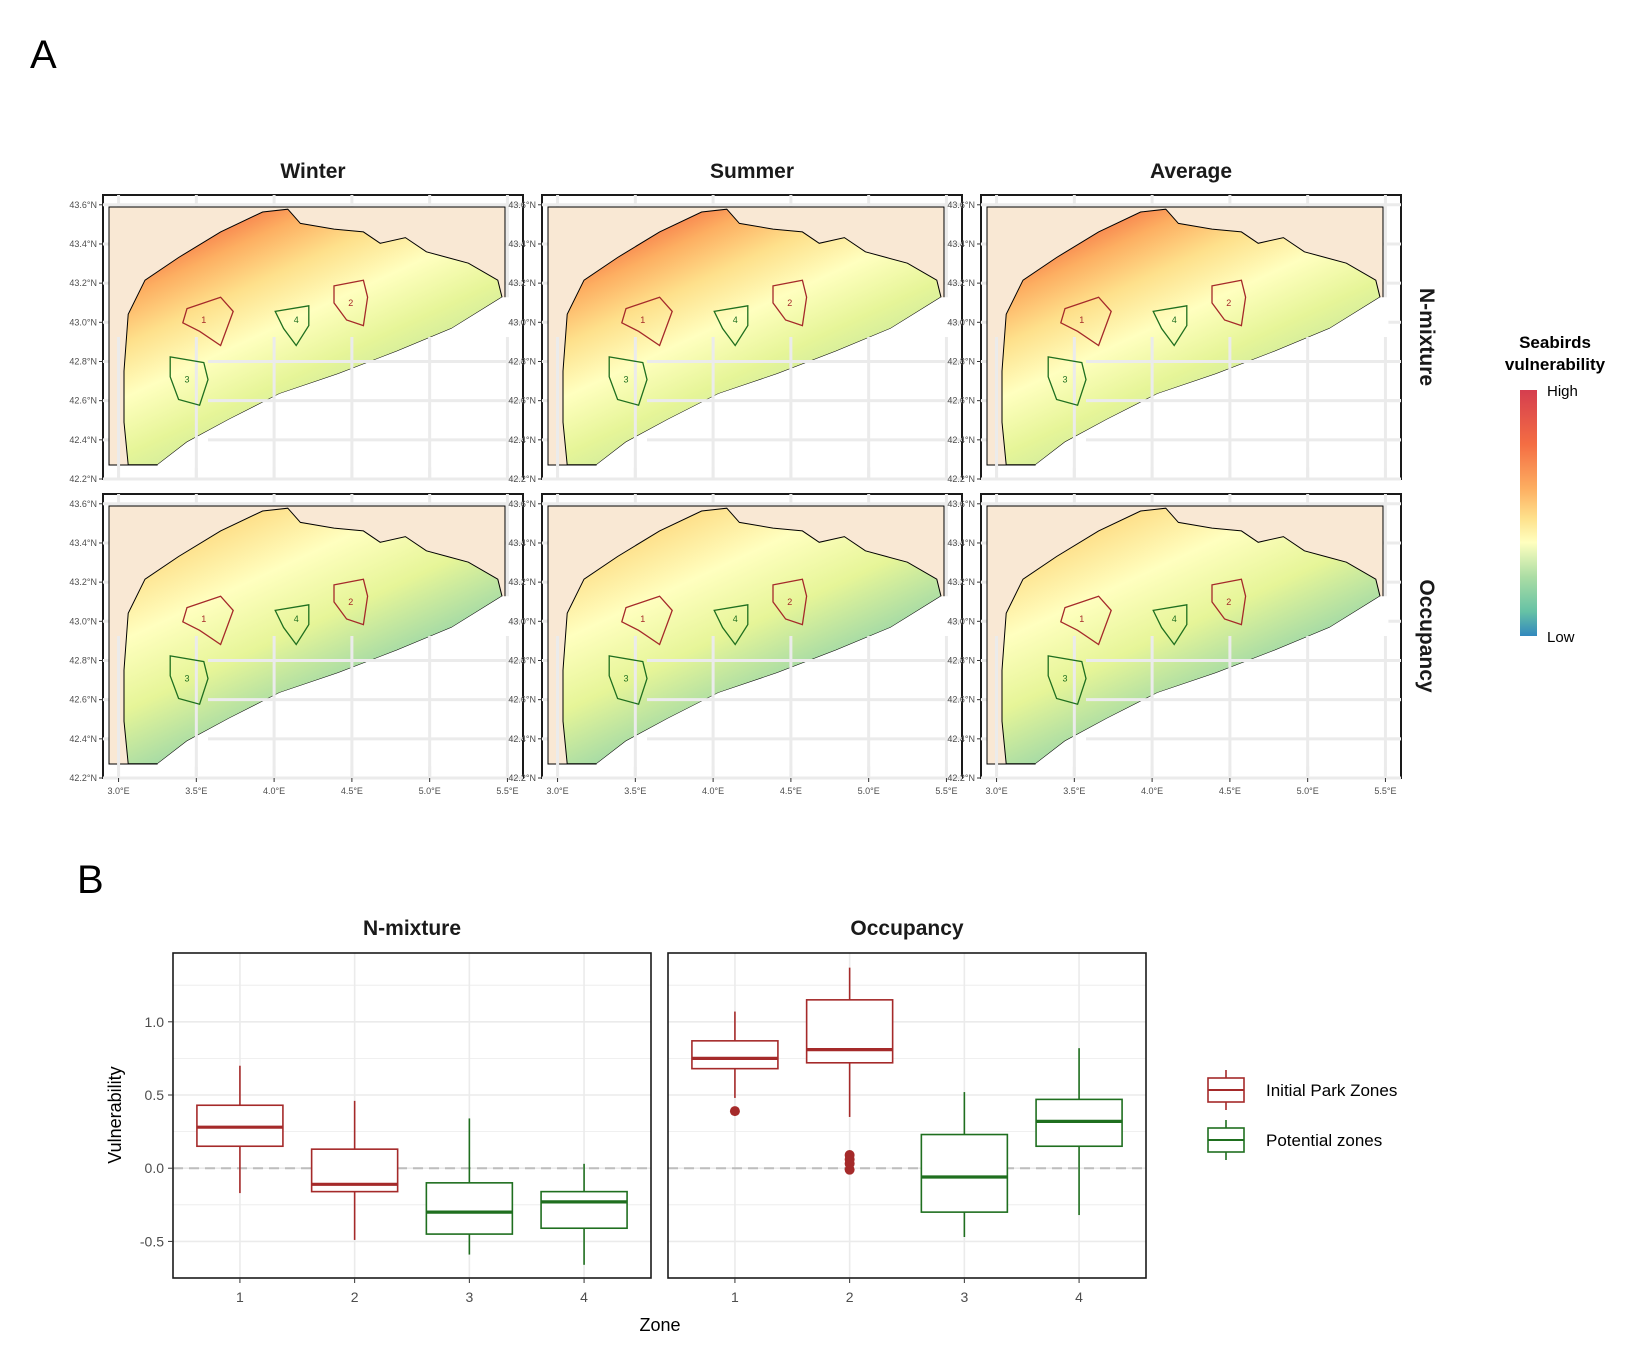 The width and height of the screenshot is (1647, 1359). What do you see at coordinates (1191, 171) in the screenshot?
I see `column-title-average: Average` at bounding box center [1191, 171].